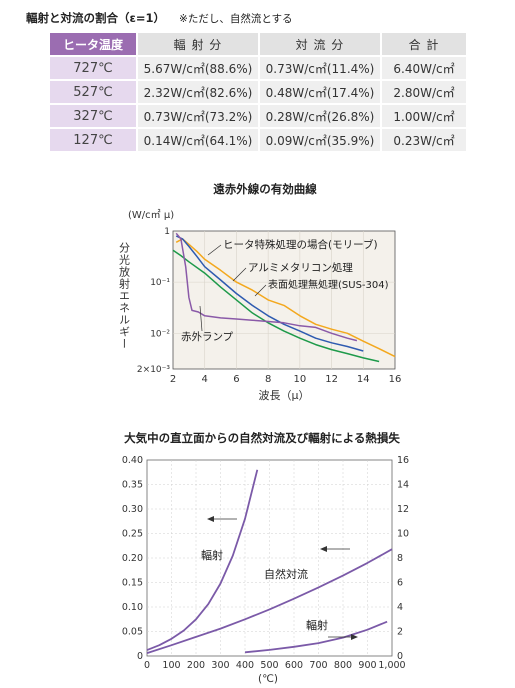 The image size is (515, 688). What do you see at coordinates (245, 665) in the screenshot?
I see `chart2-xtick-label: 400` at bounding box center [245, 665].